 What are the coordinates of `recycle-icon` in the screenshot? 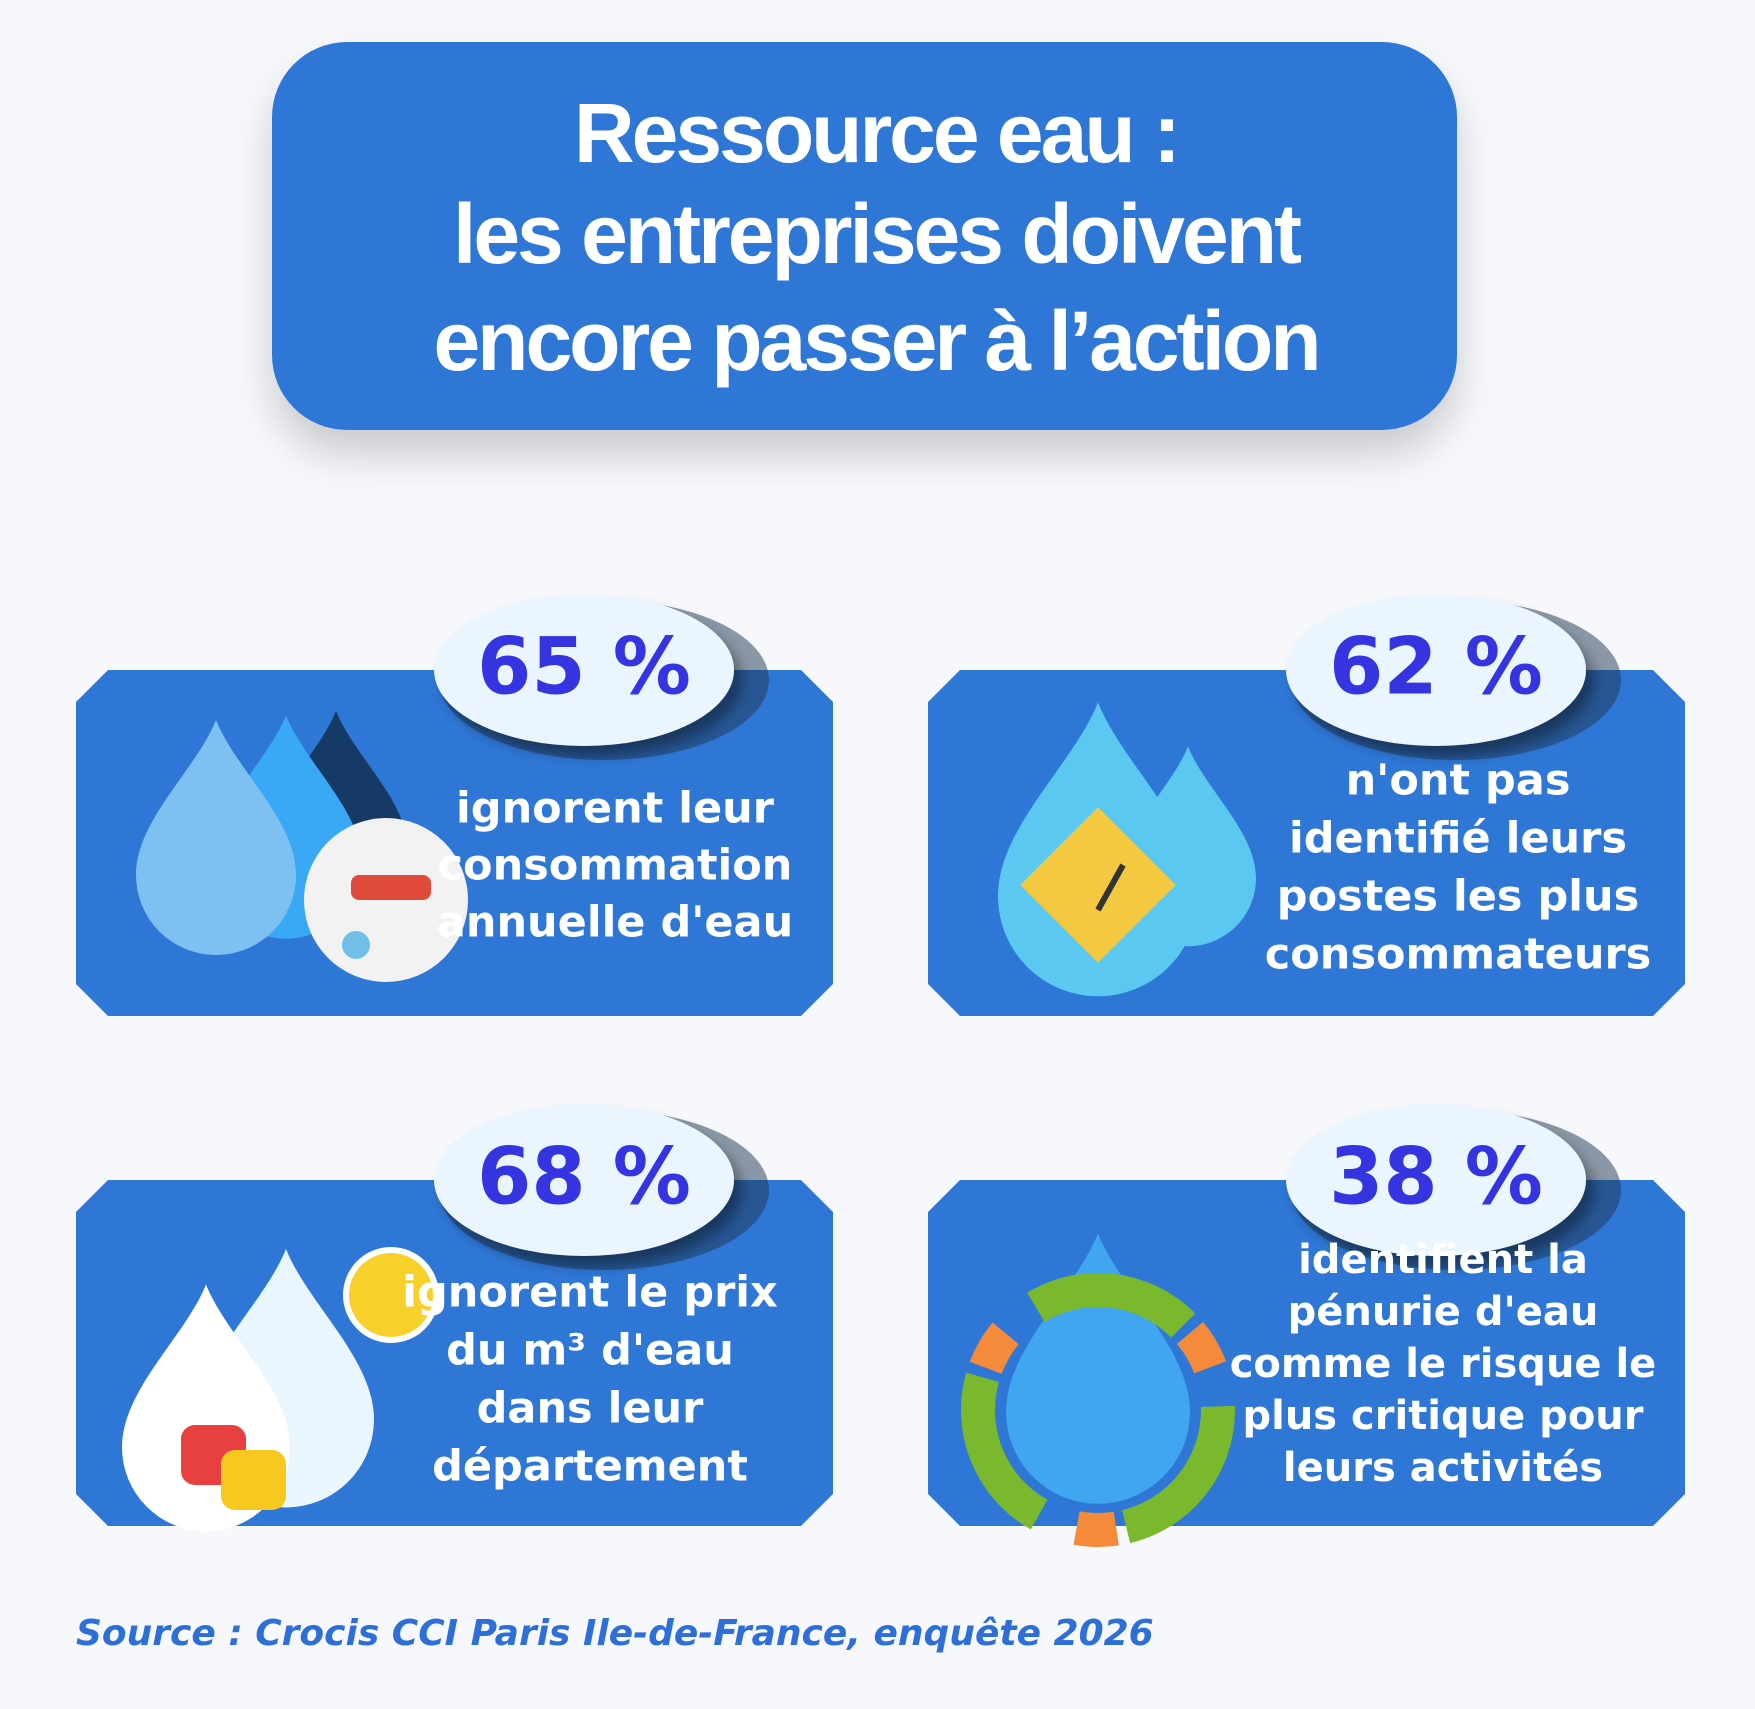 It's located at (1098, 1410).